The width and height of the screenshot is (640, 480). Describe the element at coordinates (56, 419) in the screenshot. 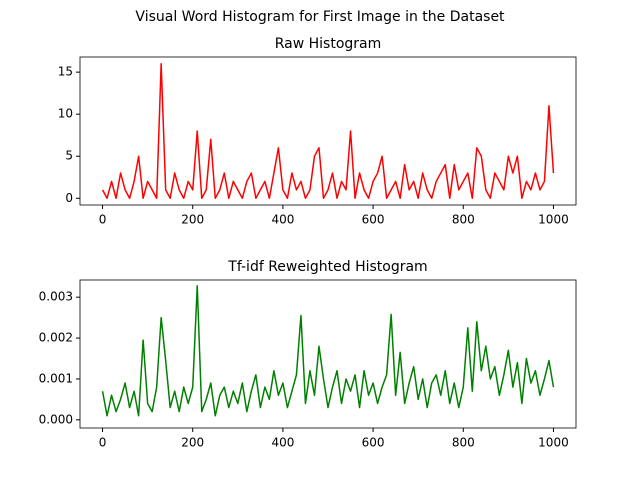

I see `y-tick-label: 0.000` at that location.